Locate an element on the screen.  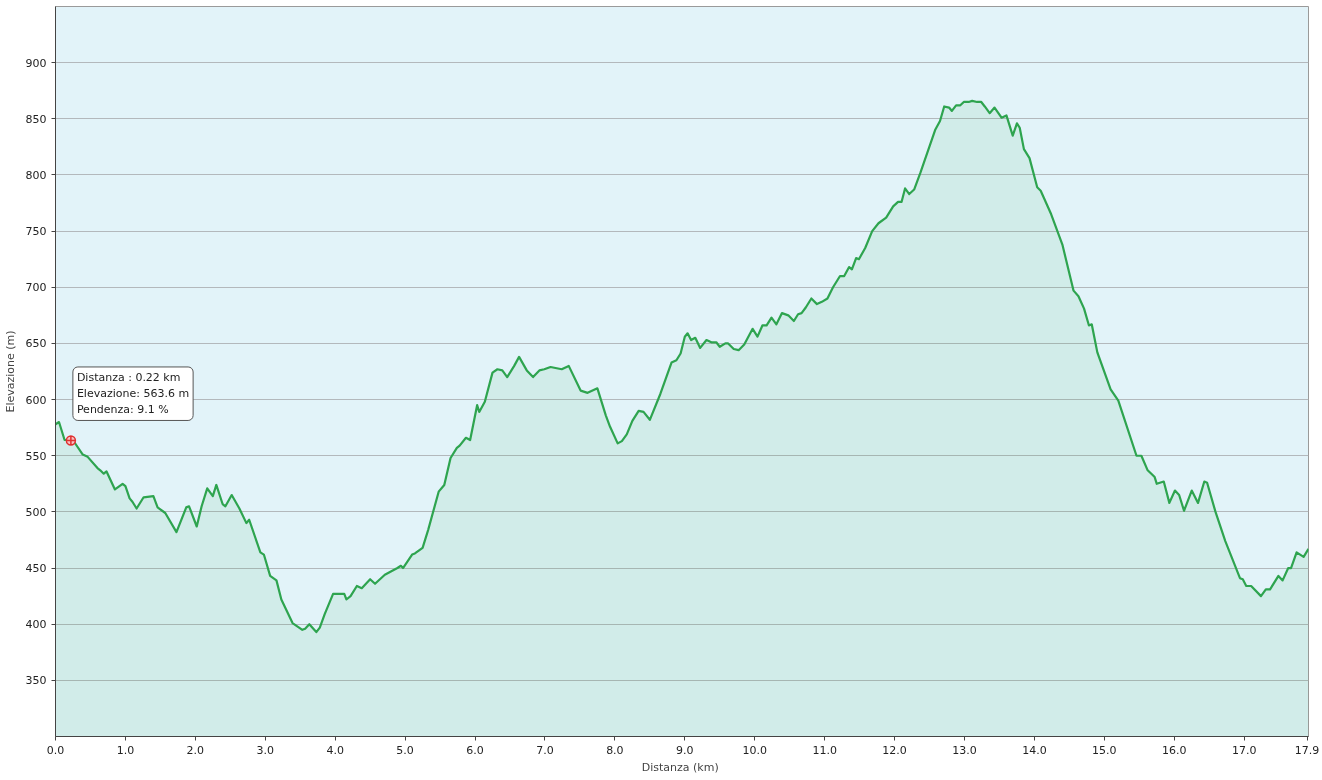
x-tick-label: 15.0 is located at coordinates (1104, 750).